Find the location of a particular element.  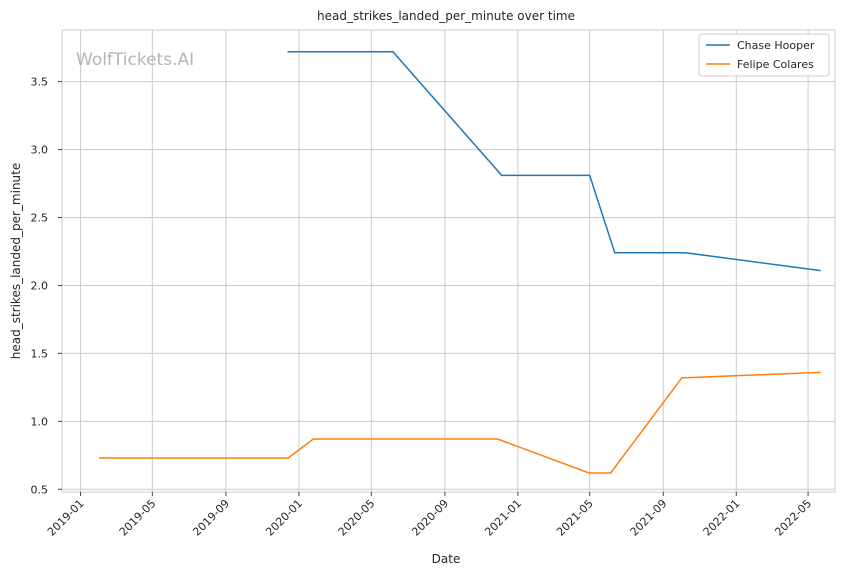

y-tick-label: 2.0 is located at coordinates (40, 285).